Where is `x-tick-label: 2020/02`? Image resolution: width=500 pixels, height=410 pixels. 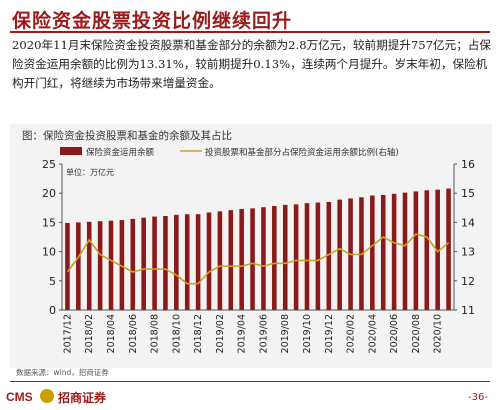 x-tick-label: 2020/02 is located at coordinates (351, 333).